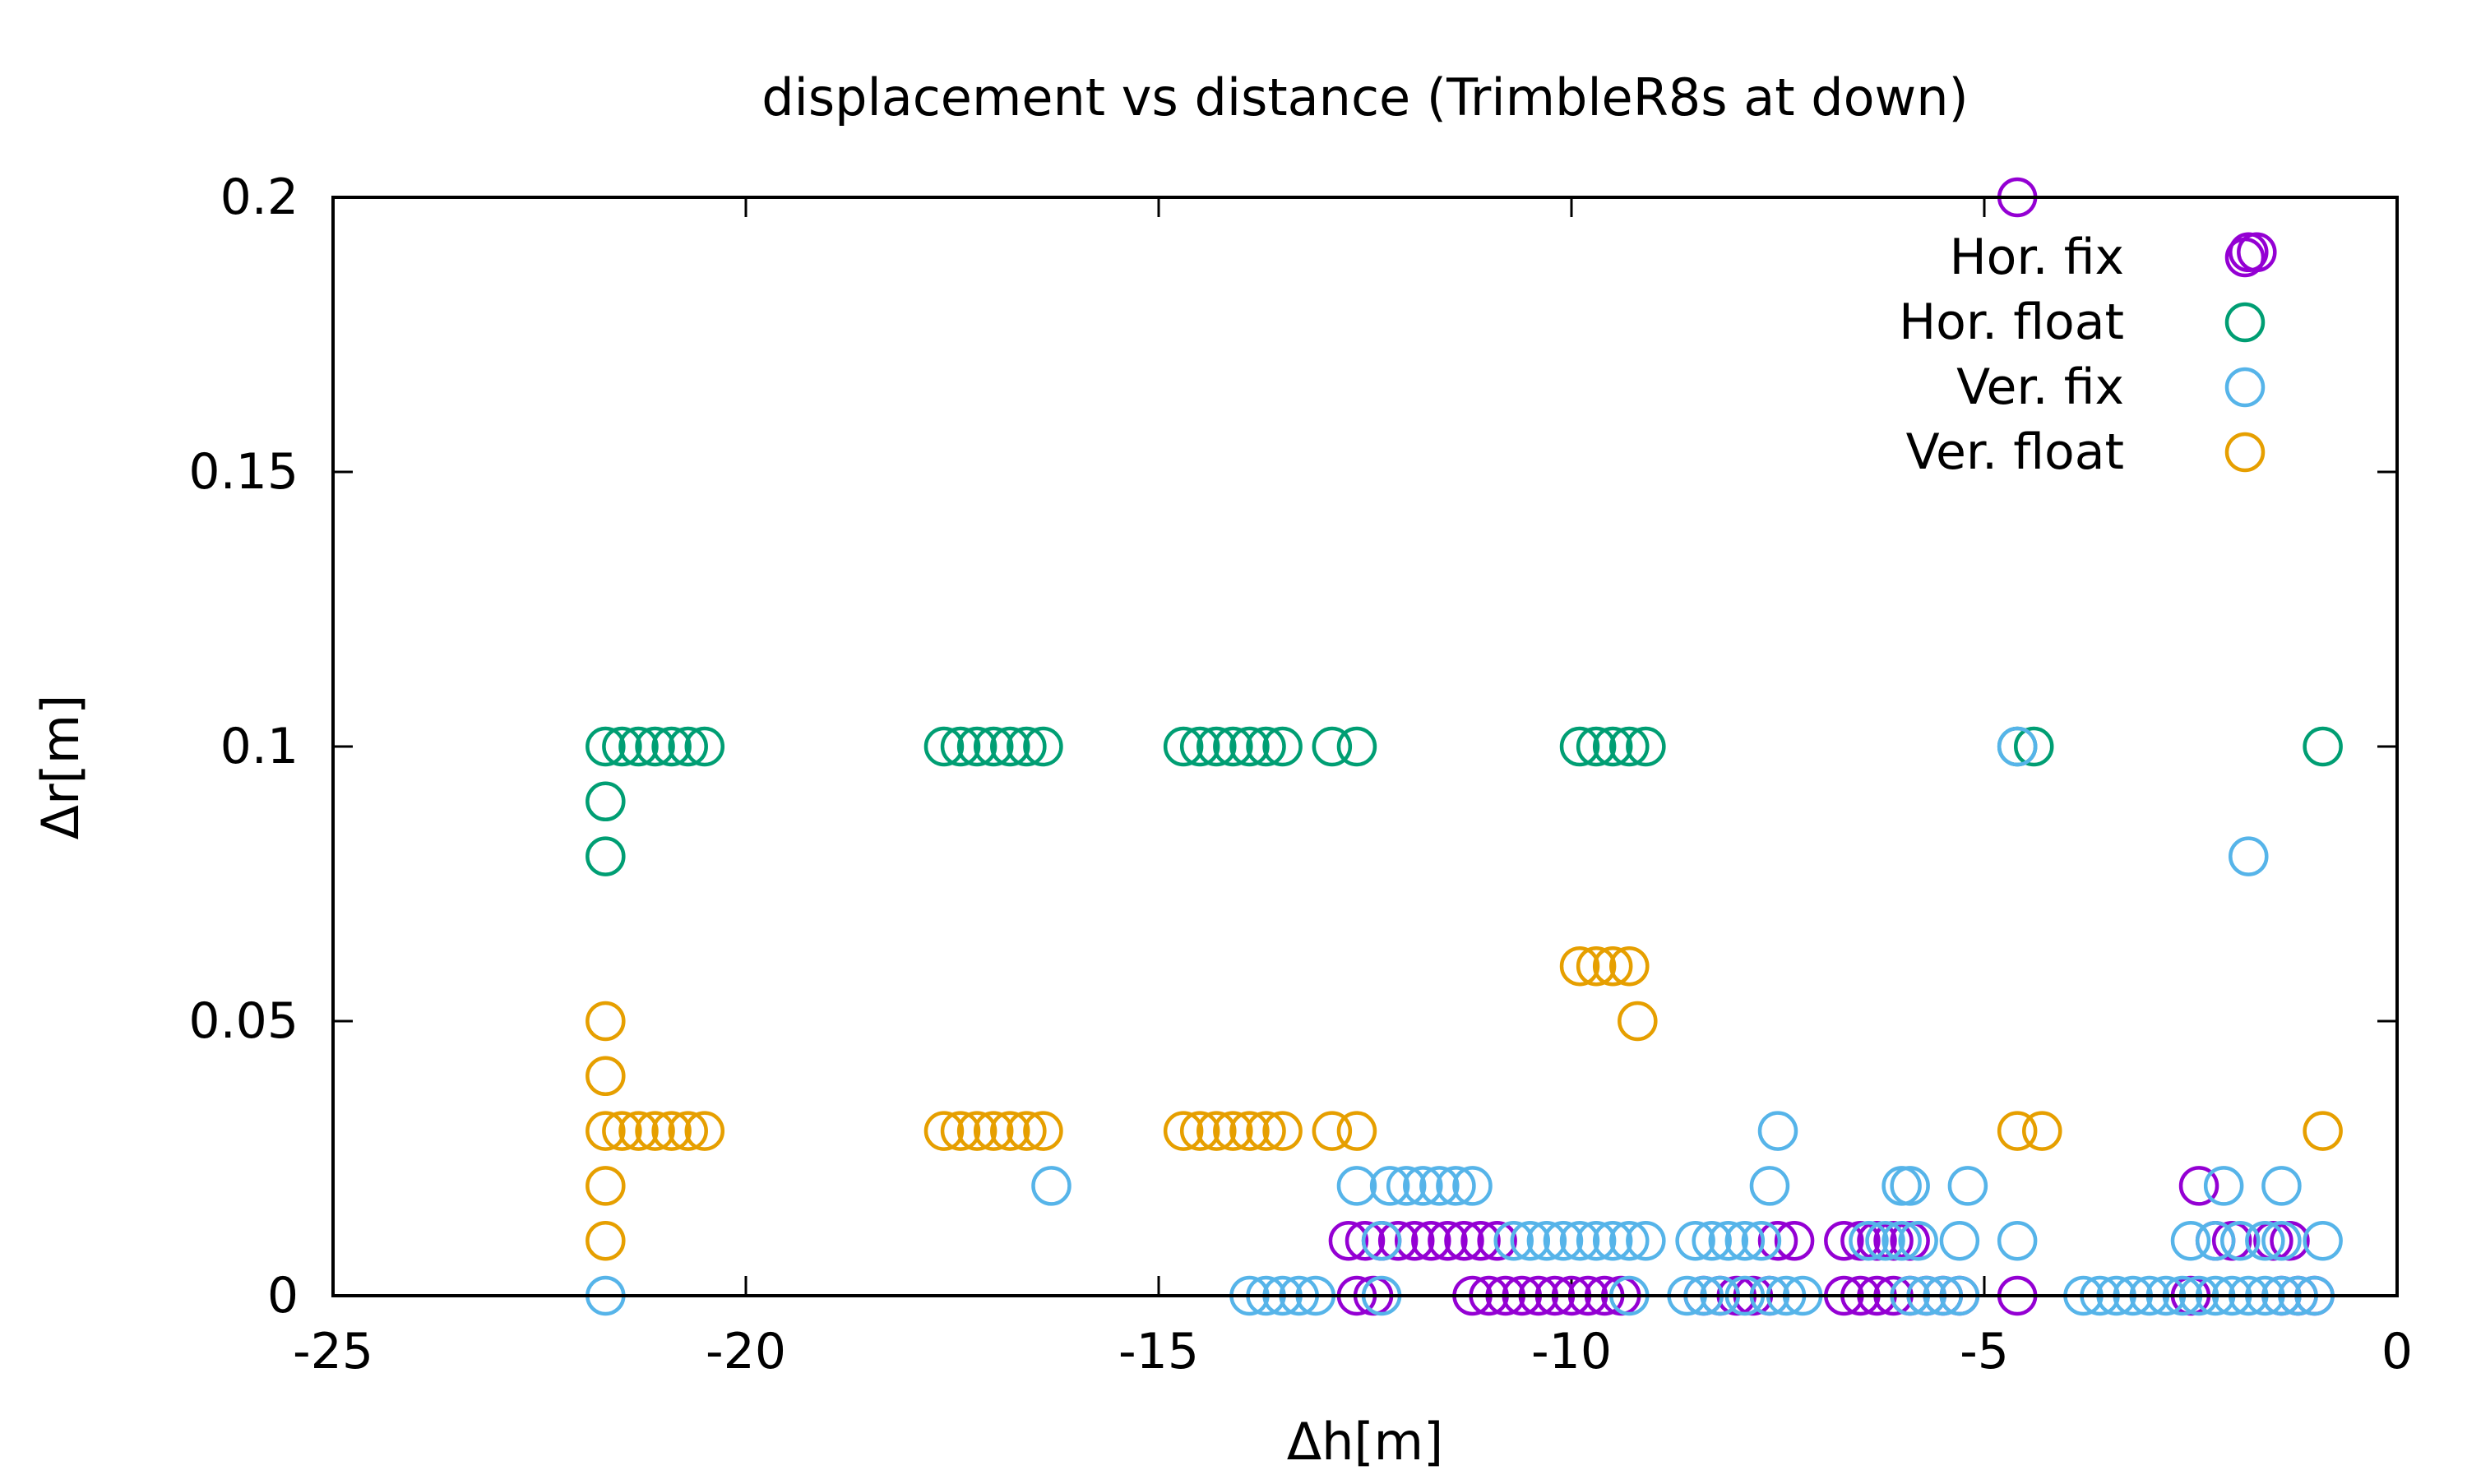 The image size is (2467, 1484). What do you see at coordinates (1159, 1352) in the screenshot?
I see `x-tick-label: -15` at bounding box center [1159, 1352].